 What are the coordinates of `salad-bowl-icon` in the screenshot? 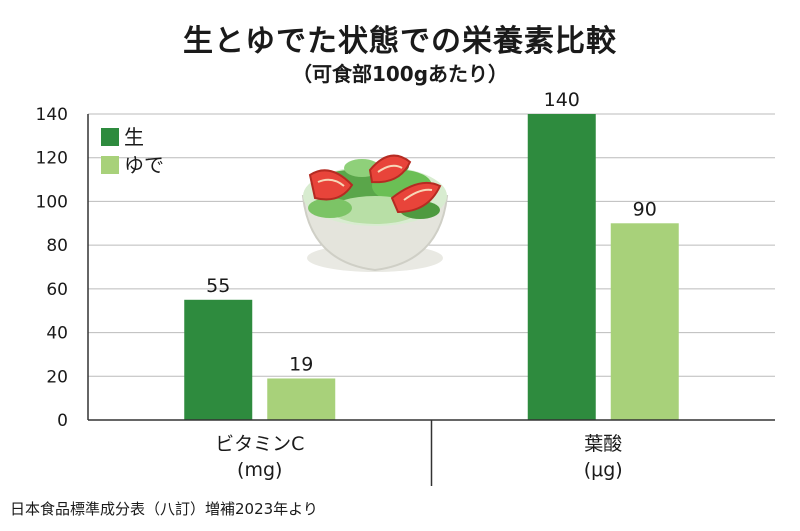 It's located at (375, 213).